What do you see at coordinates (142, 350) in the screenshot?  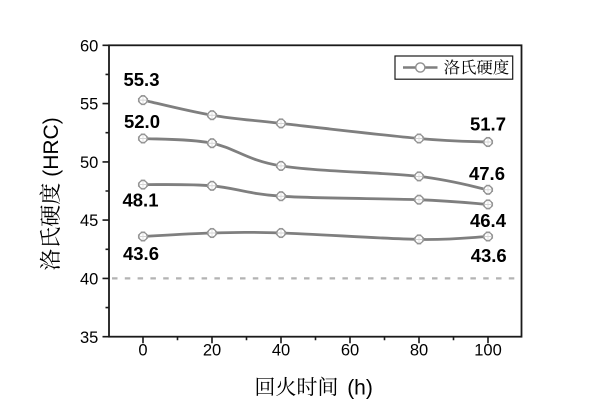 I see `svg-text: 0` at bounding box center [142, 350].